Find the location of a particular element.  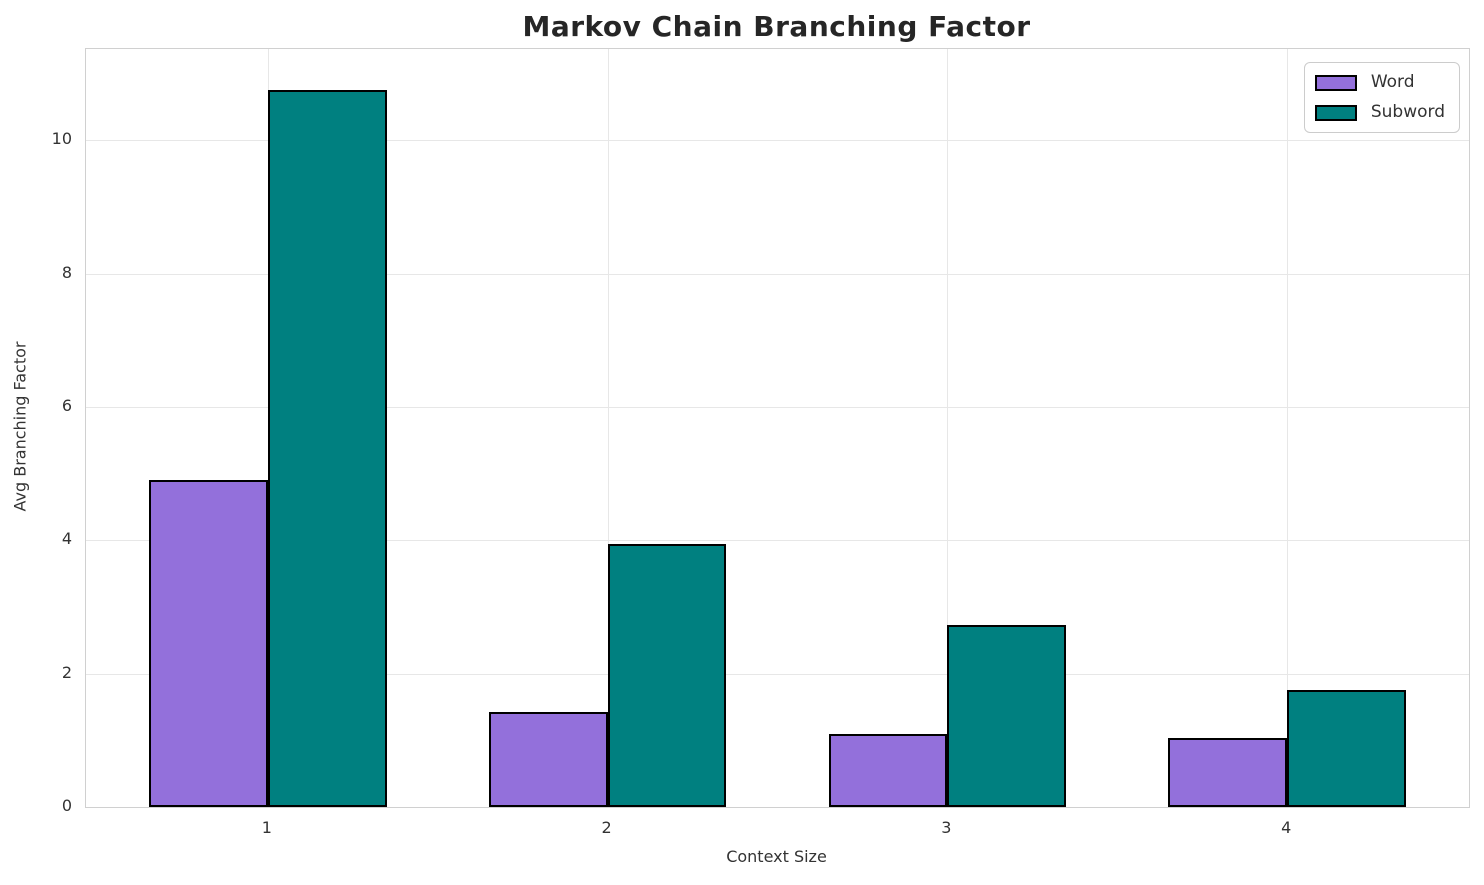

chart-title: Markov Chain Branching Factor is located at coordinates (776, 26).